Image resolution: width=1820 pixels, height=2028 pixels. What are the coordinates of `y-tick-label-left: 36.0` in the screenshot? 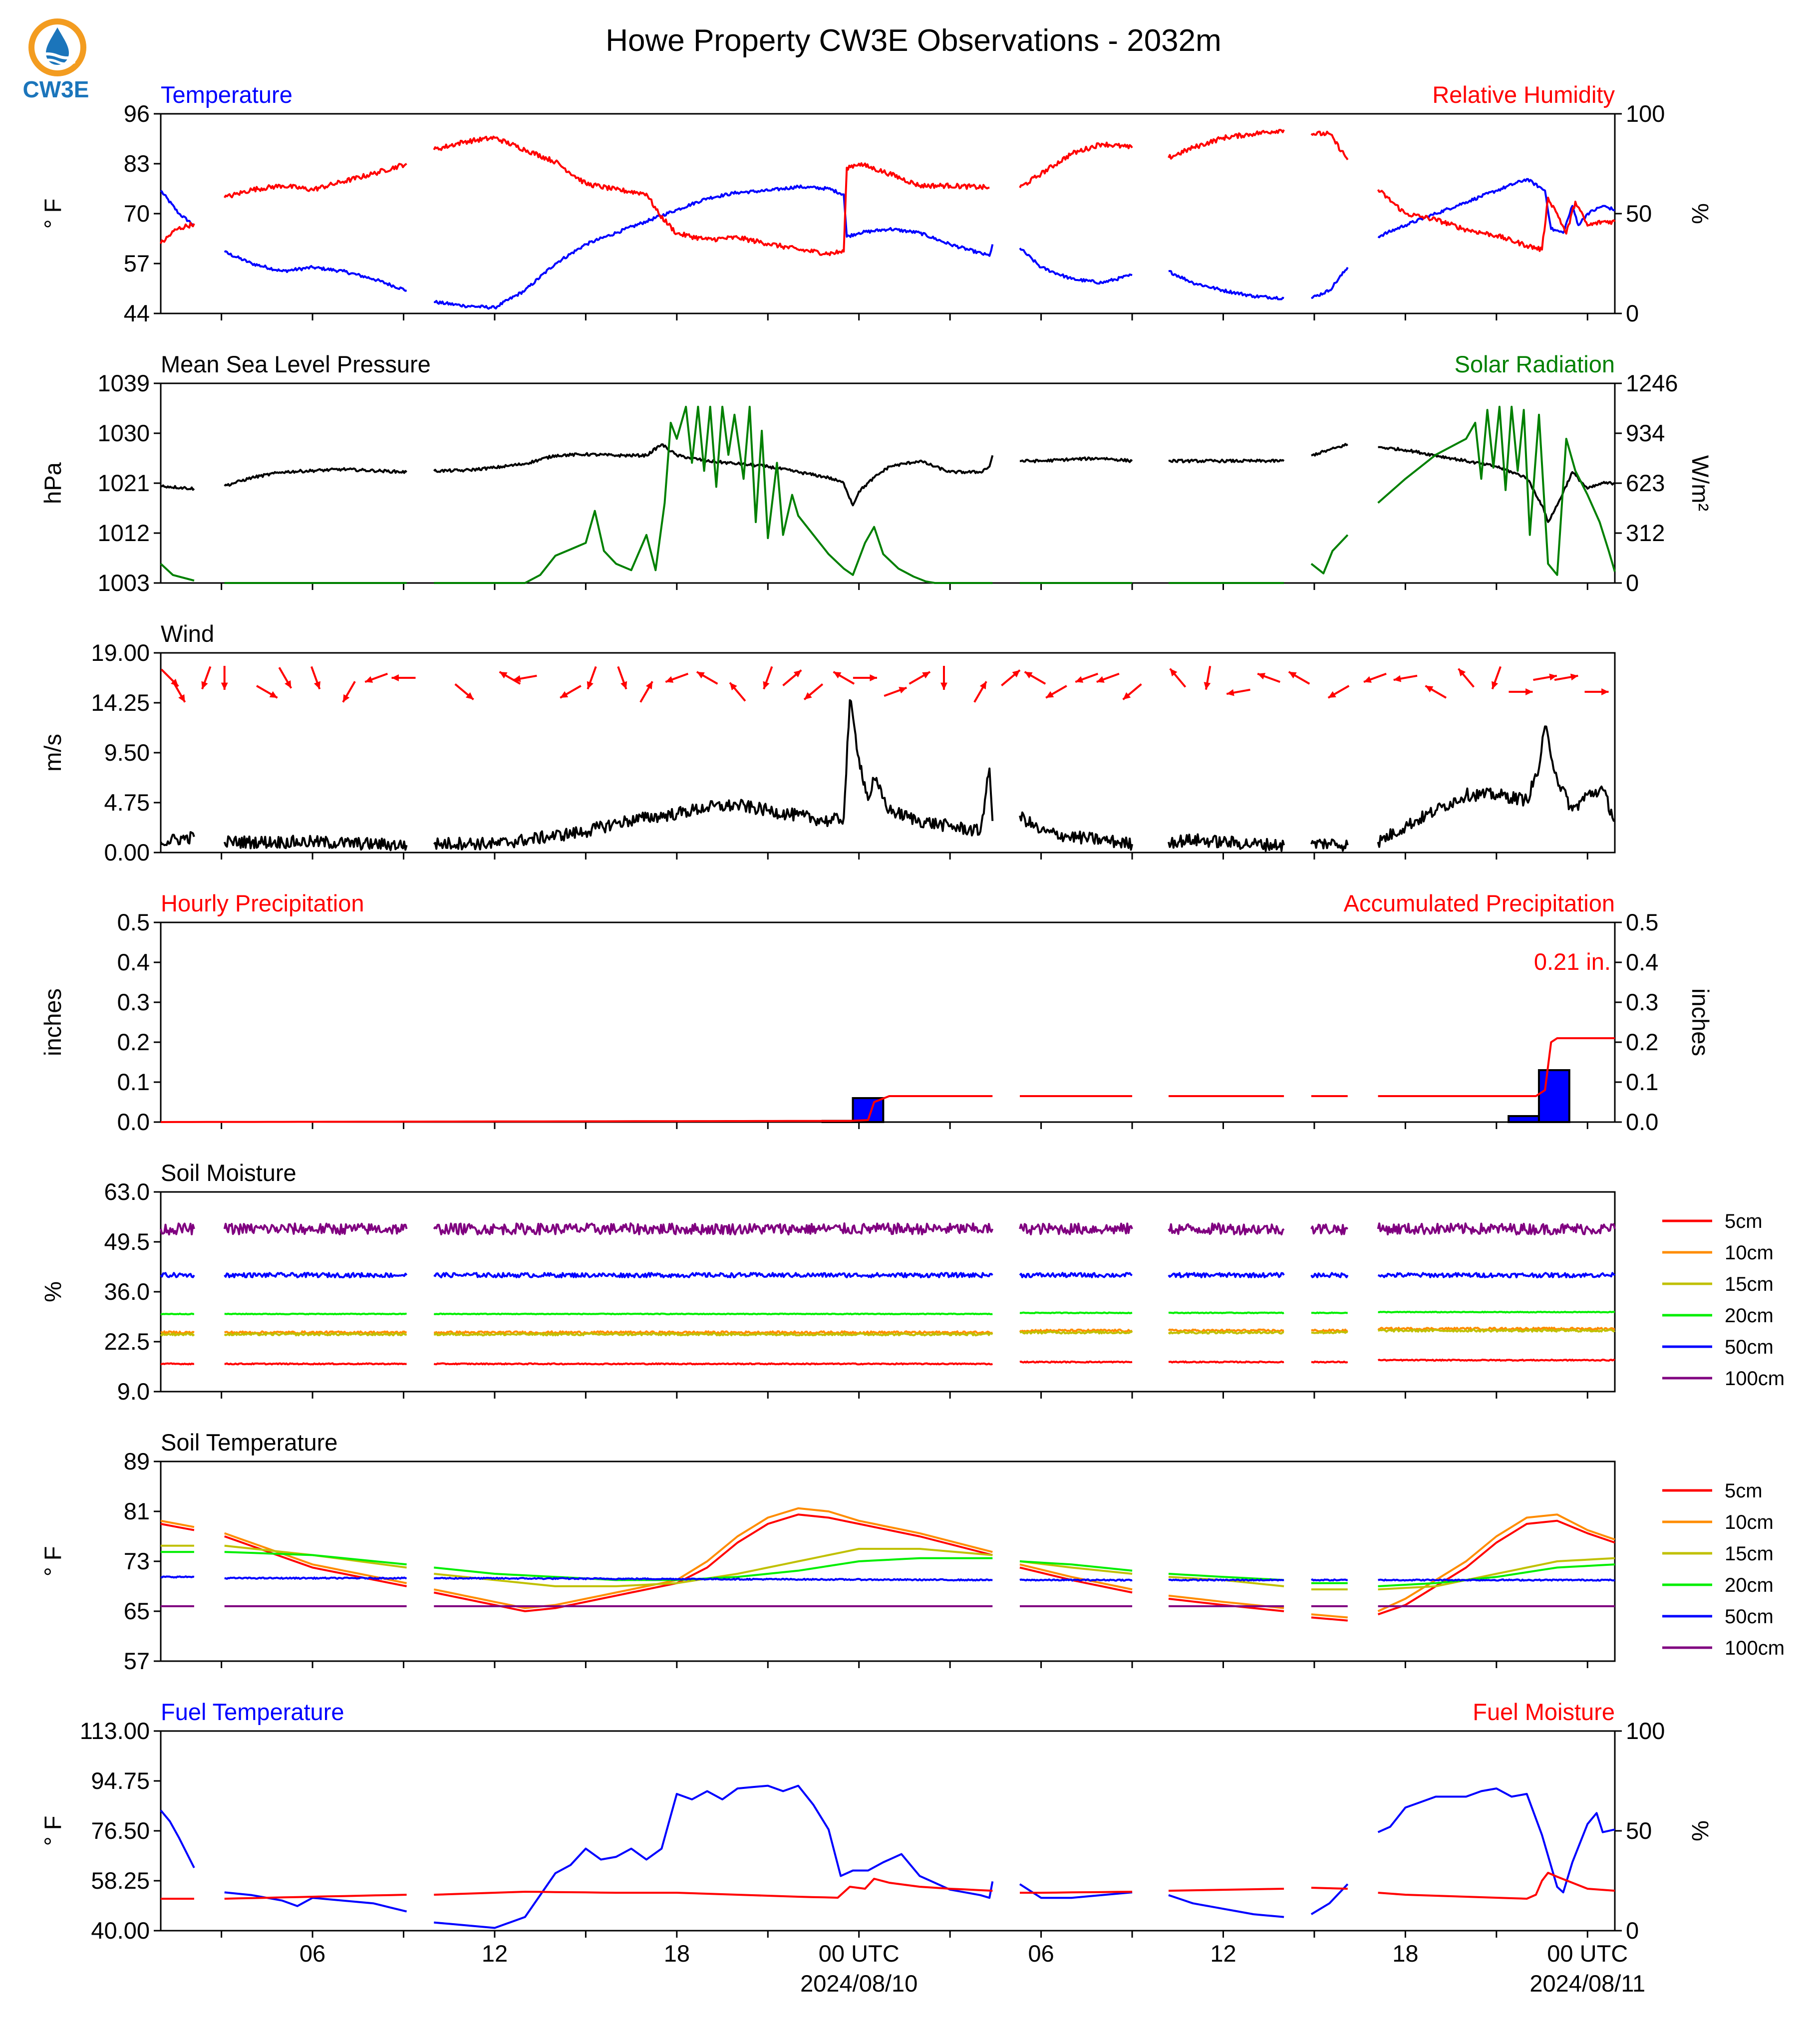 It's located at (127, 1291).